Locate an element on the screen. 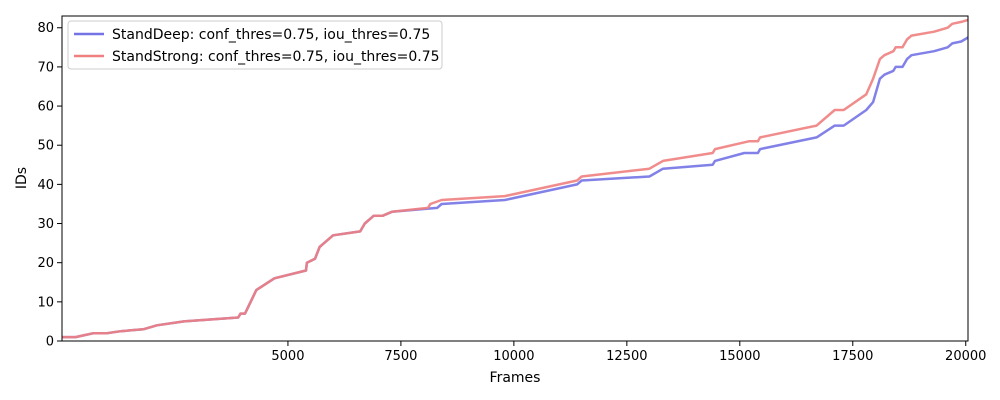 The image size is (1000, 400). x-tick-label: 20000 is located at coordinates (965, 356).